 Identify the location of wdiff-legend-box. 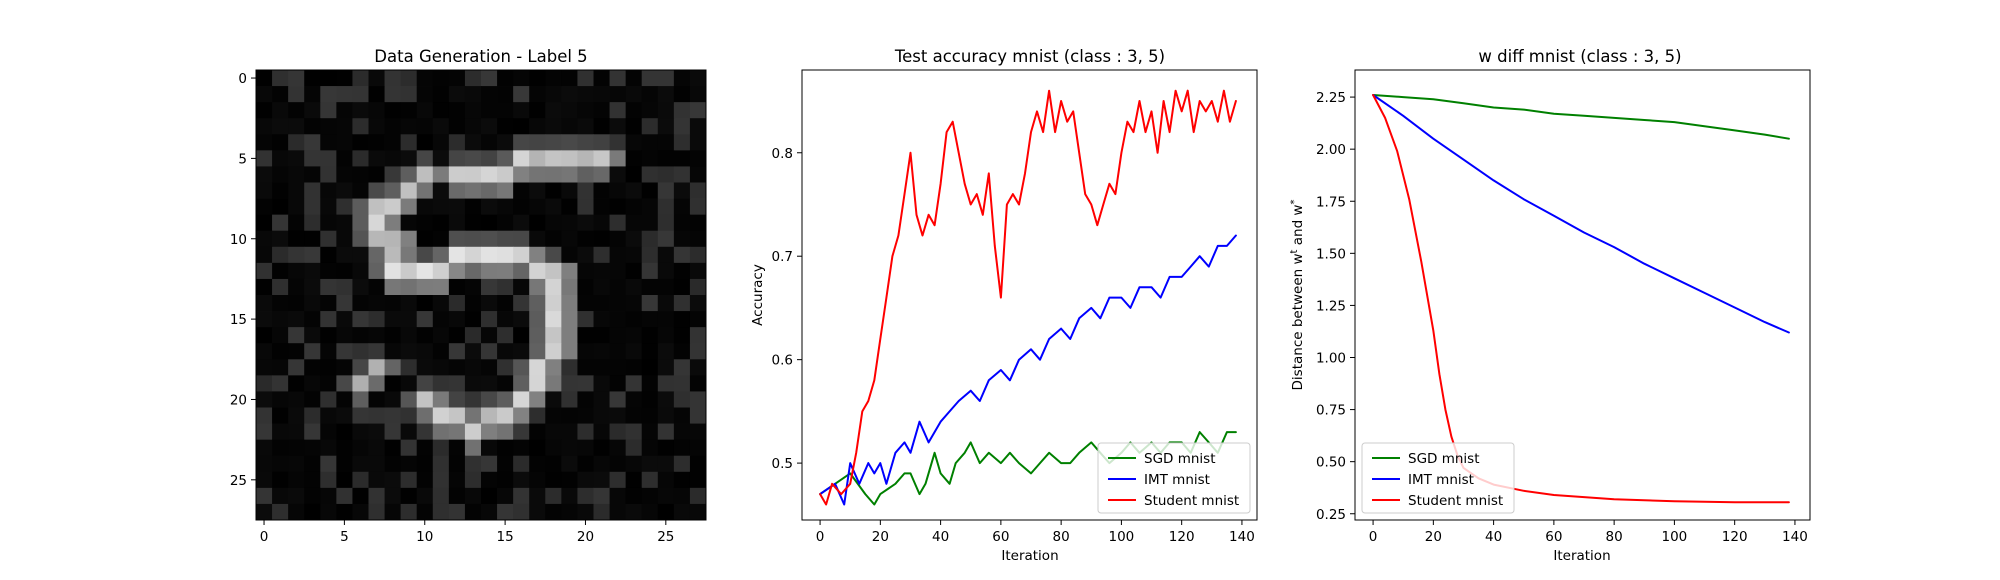
(1438, 478).